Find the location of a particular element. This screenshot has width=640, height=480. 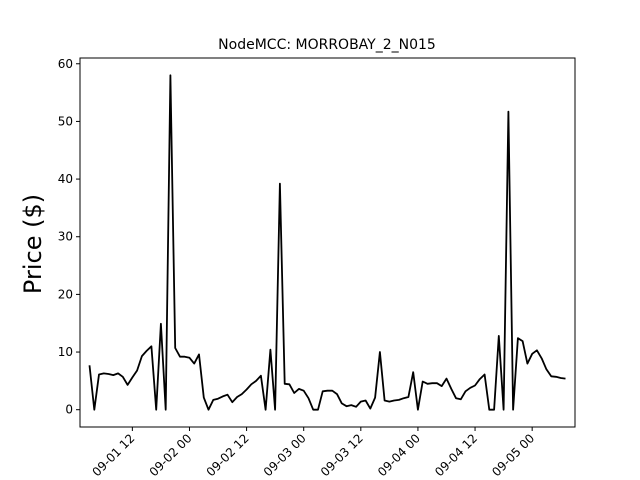

x-tick-label: 09-05 00 is located at coordinates (513, 455).